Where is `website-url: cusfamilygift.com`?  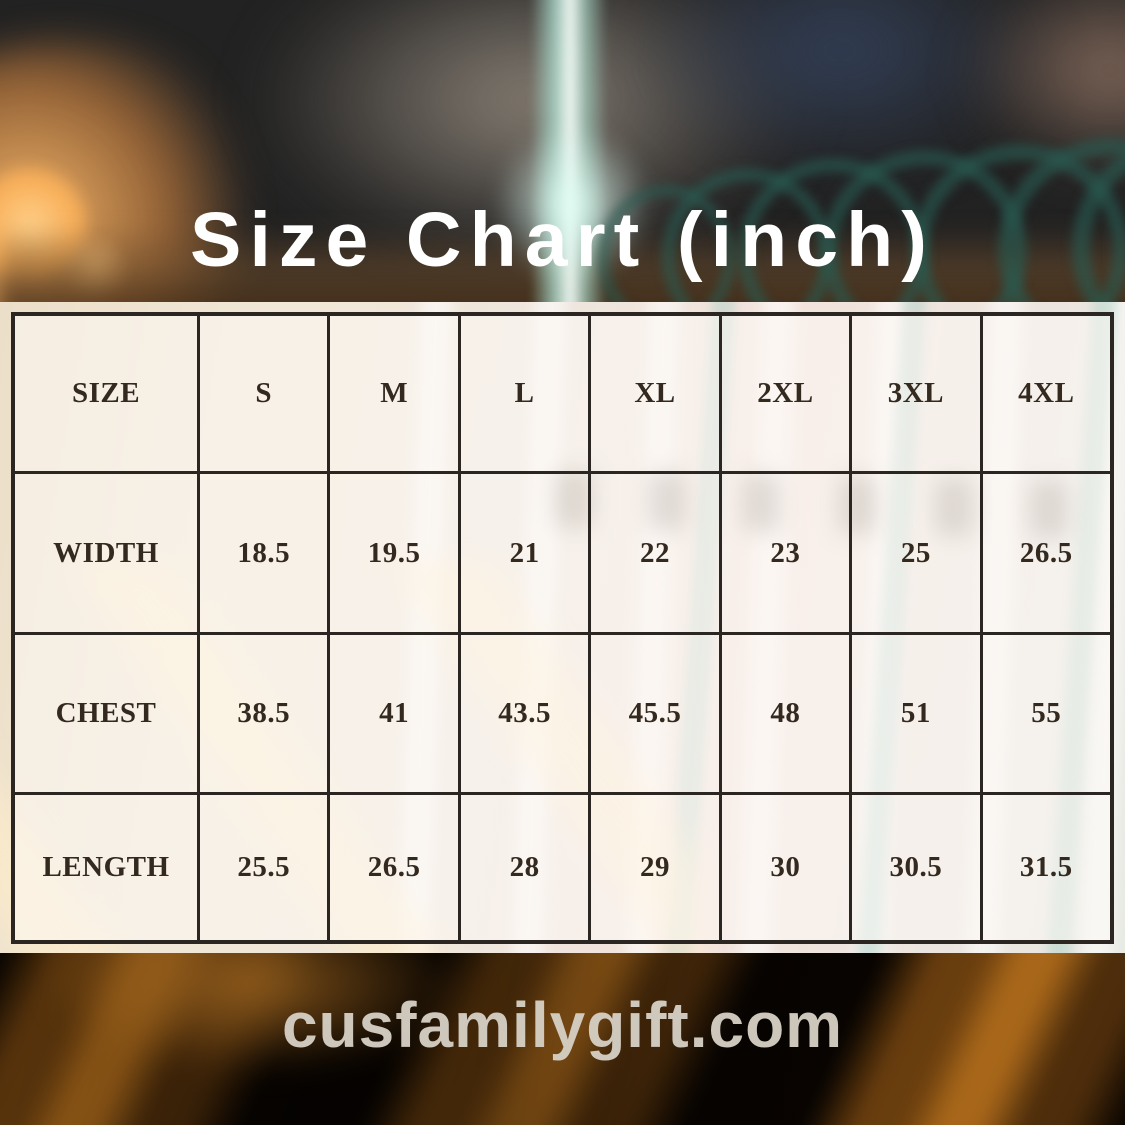
website-url: cusfamilygift.com is located at coordinates (562, 1025).